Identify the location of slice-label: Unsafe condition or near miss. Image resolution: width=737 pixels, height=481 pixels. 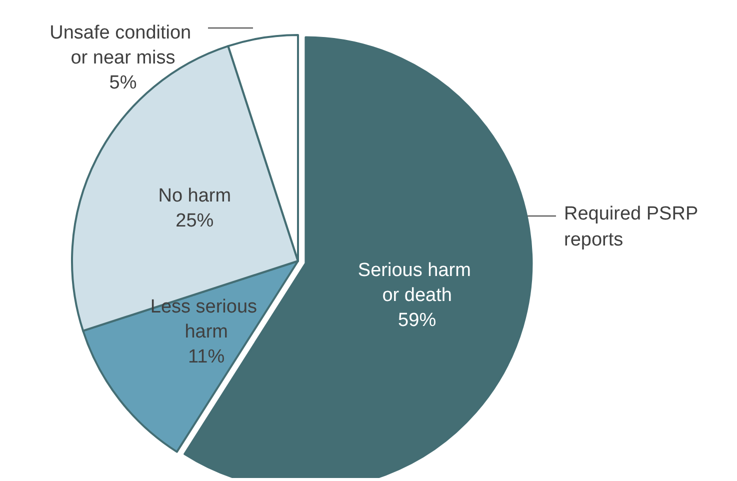
(123, 45).